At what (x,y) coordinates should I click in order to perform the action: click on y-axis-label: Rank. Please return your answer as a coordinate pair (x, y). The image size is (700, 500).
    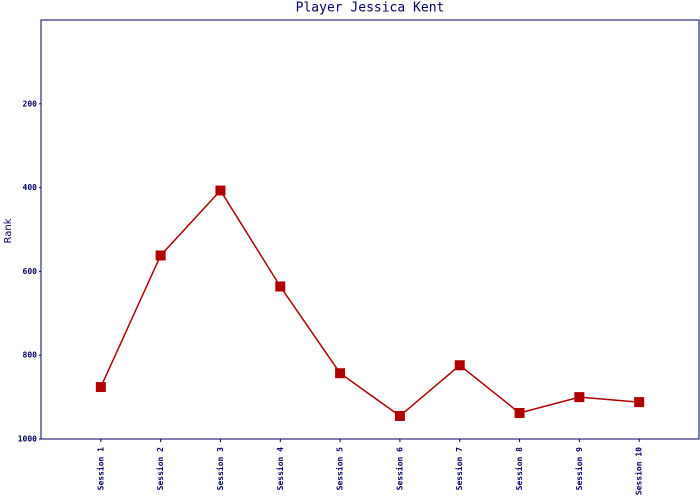
    Looking at the image, I should click on (8, 230).